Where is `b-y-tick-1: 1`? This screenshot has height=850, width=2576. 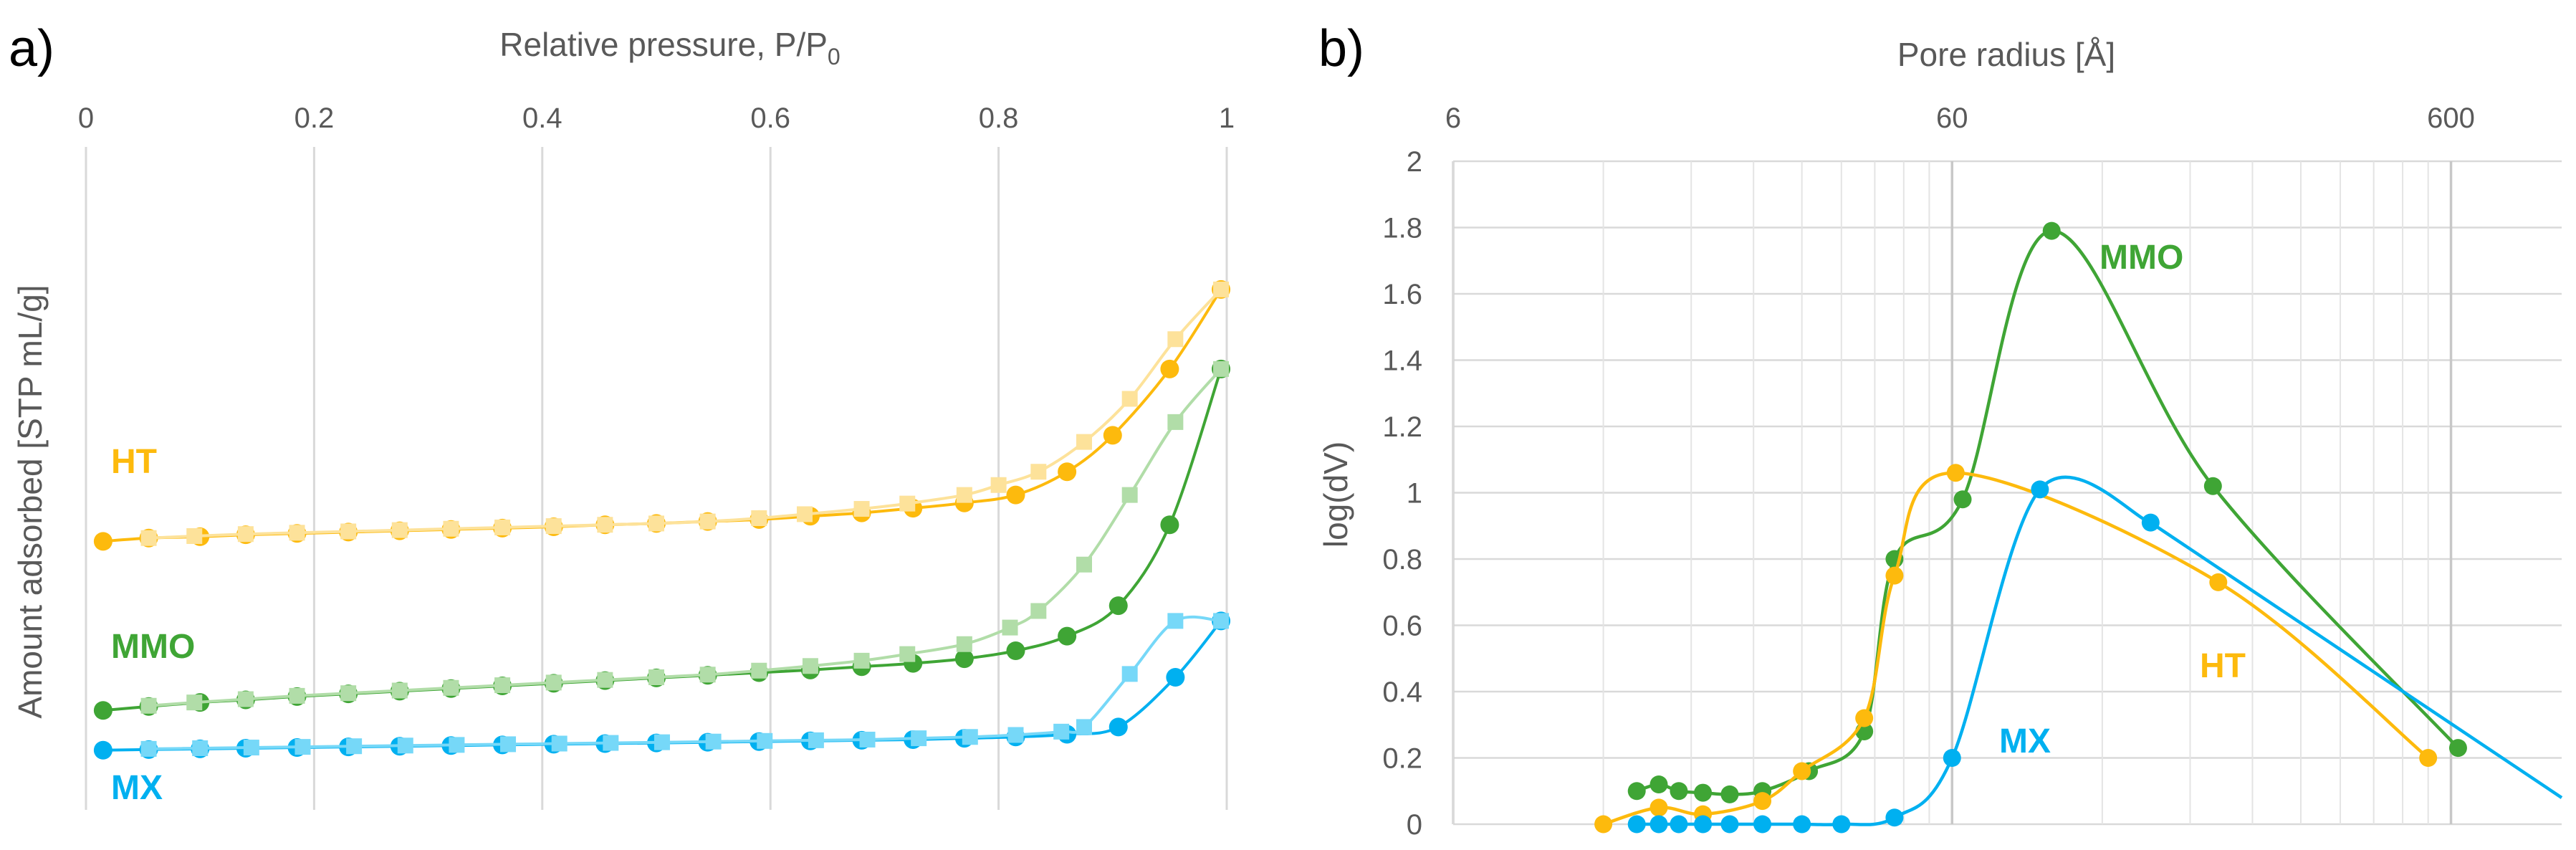 b-y-tick-1: 1 is located at coordinates (1415, 494).